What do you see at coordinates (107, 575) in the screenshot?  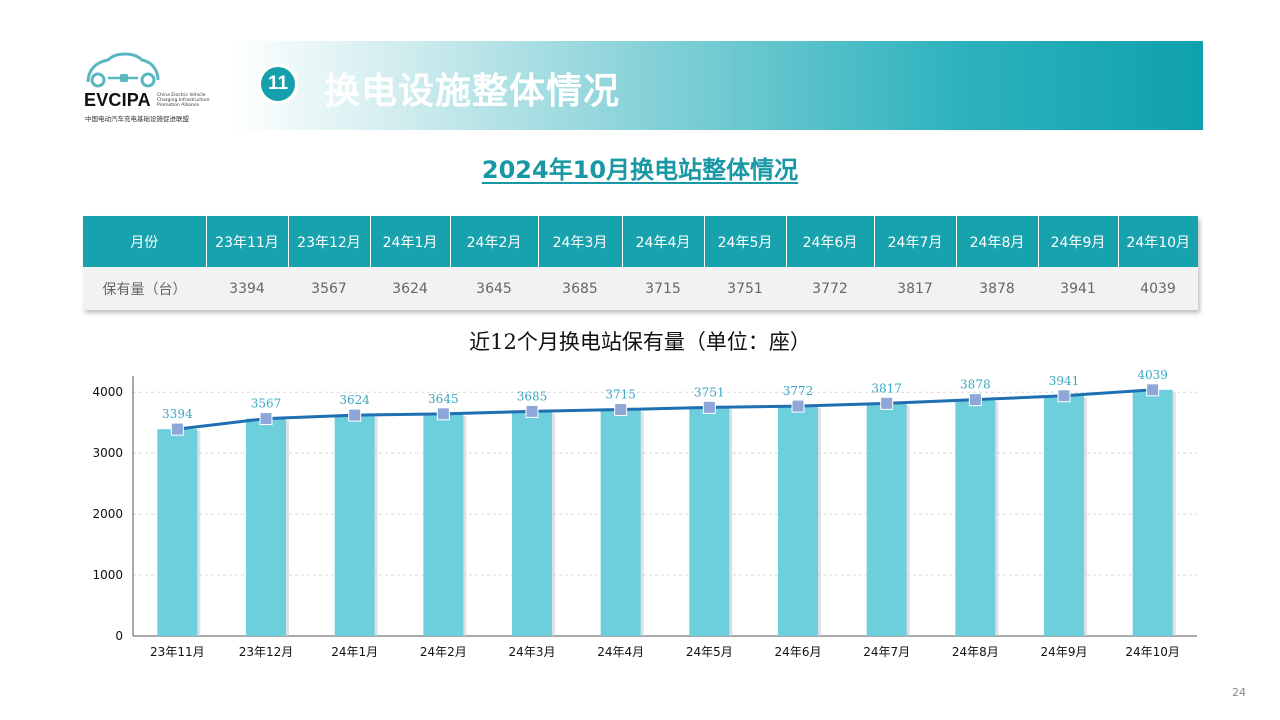 I see `y-tick-label: 1000` at bounding box center [107, 575].